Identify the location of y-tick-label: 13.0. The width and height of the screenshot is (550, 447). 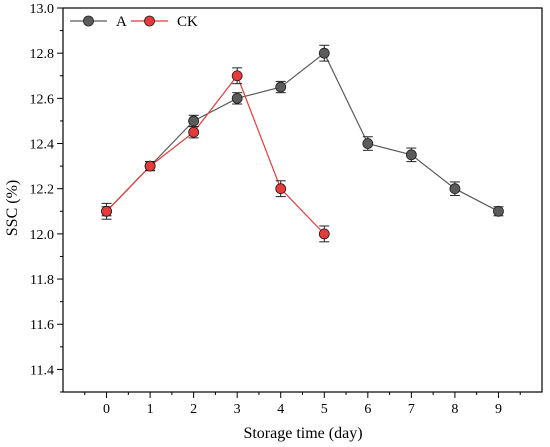
(42, 9).